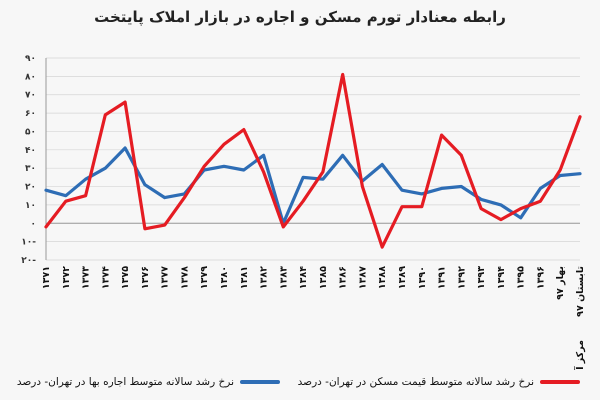  Describe the element at coordinates (382, 277) in the screenshot. I see `x-tick-label: ۱۳۸۸` at that location.